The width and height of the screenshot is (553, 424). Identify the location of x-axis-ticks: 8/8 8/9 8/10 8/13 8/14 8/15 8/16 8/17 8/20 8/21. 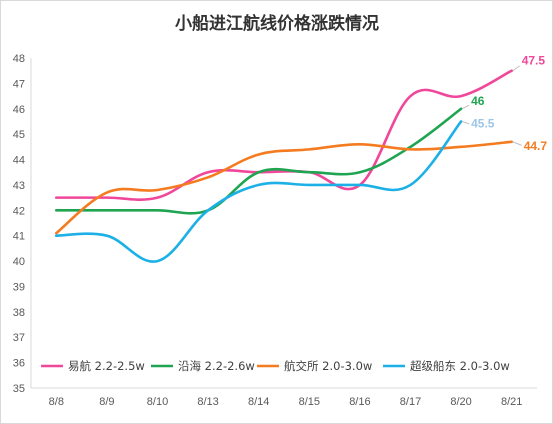
(286, 402).